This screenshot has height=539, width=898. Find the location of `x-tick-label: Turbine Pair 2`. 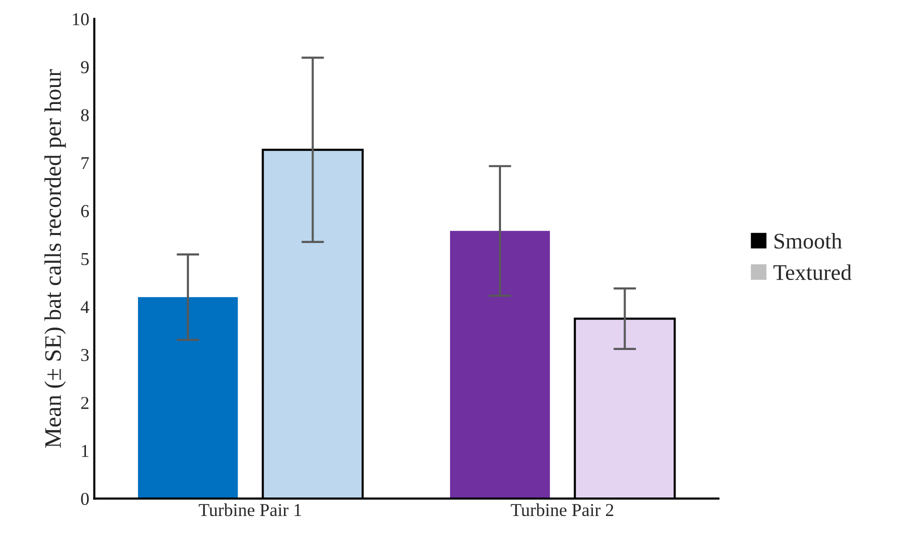

x-tick-label: Turbine Pair 2 is located at coordinates (562, 509).